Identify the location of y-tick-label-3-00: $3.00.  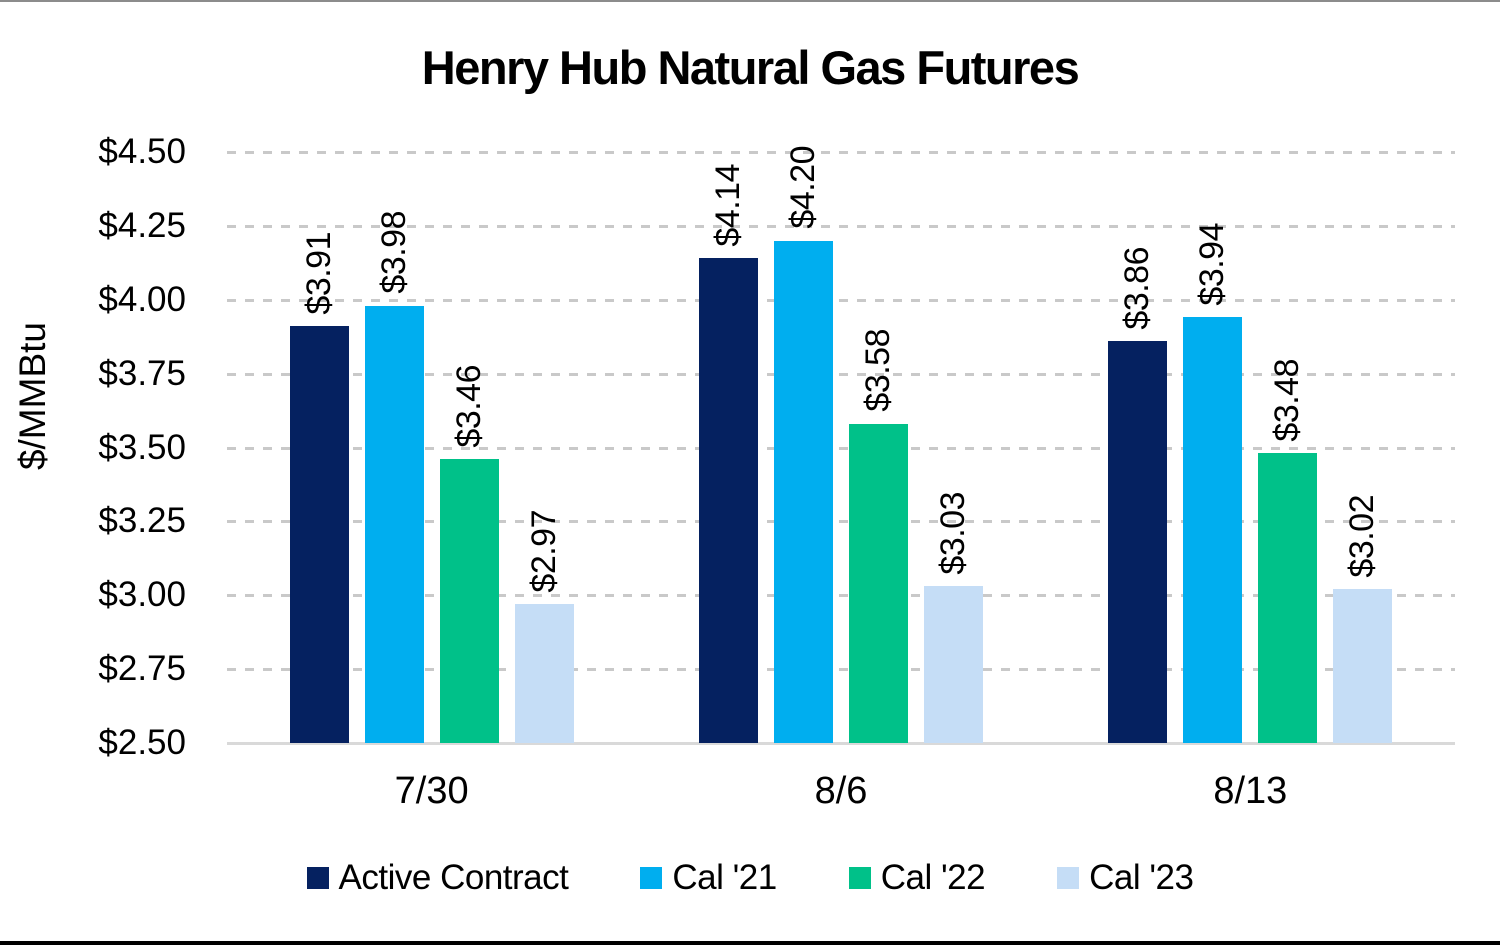
(142, 595).